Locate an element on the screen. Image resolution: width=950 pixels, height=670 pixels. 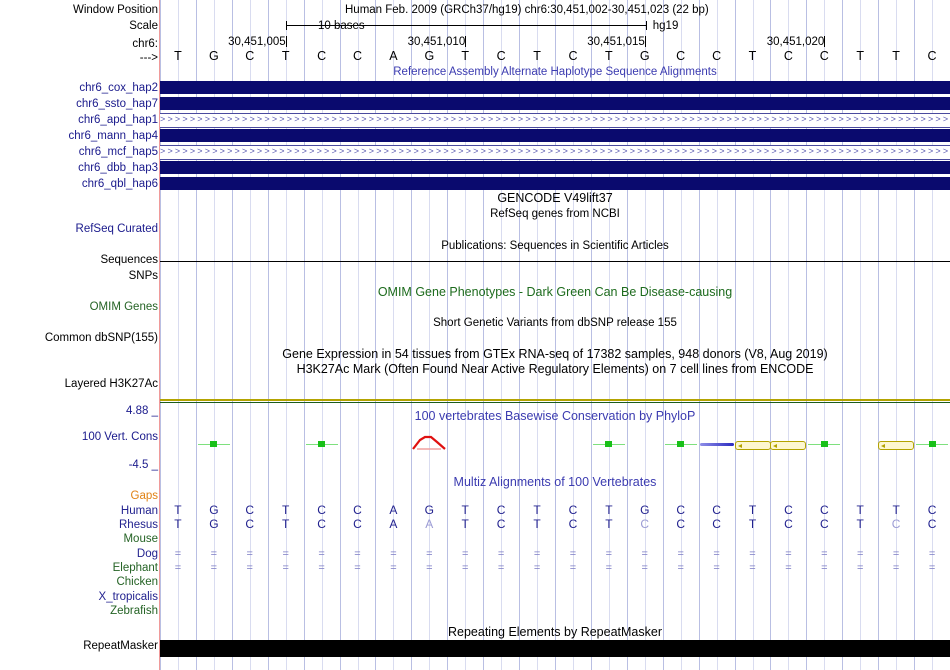
coordinate-label: 30,451,020 is located at coordinates (795, 42).